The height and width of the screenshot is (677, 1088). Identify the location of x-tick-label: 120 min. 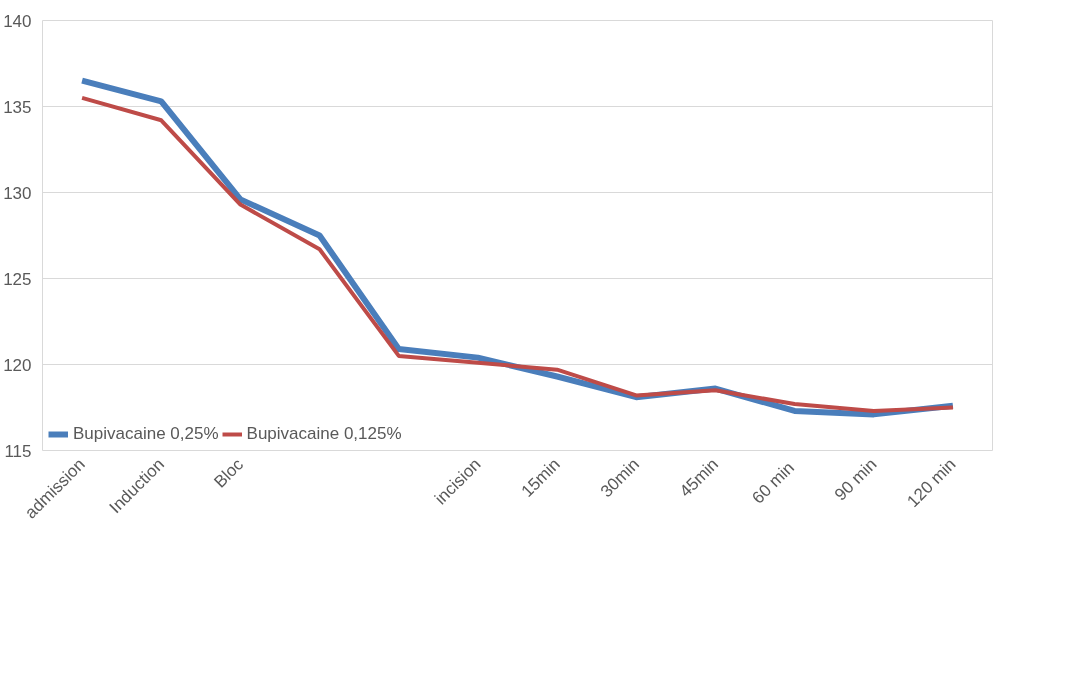
(931, 482).